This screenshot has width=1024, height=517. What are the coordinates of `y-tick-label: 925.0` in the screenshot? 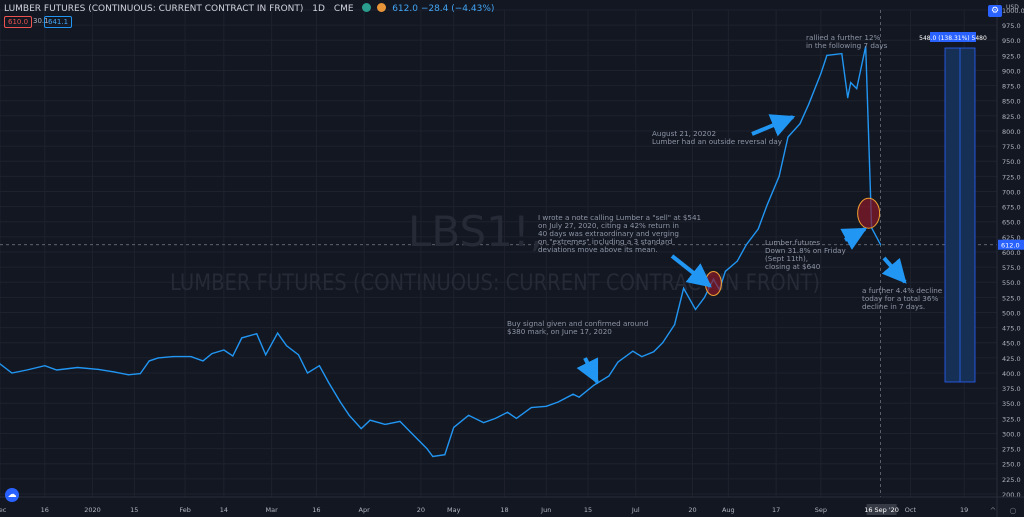 It's located at (1011, 56).